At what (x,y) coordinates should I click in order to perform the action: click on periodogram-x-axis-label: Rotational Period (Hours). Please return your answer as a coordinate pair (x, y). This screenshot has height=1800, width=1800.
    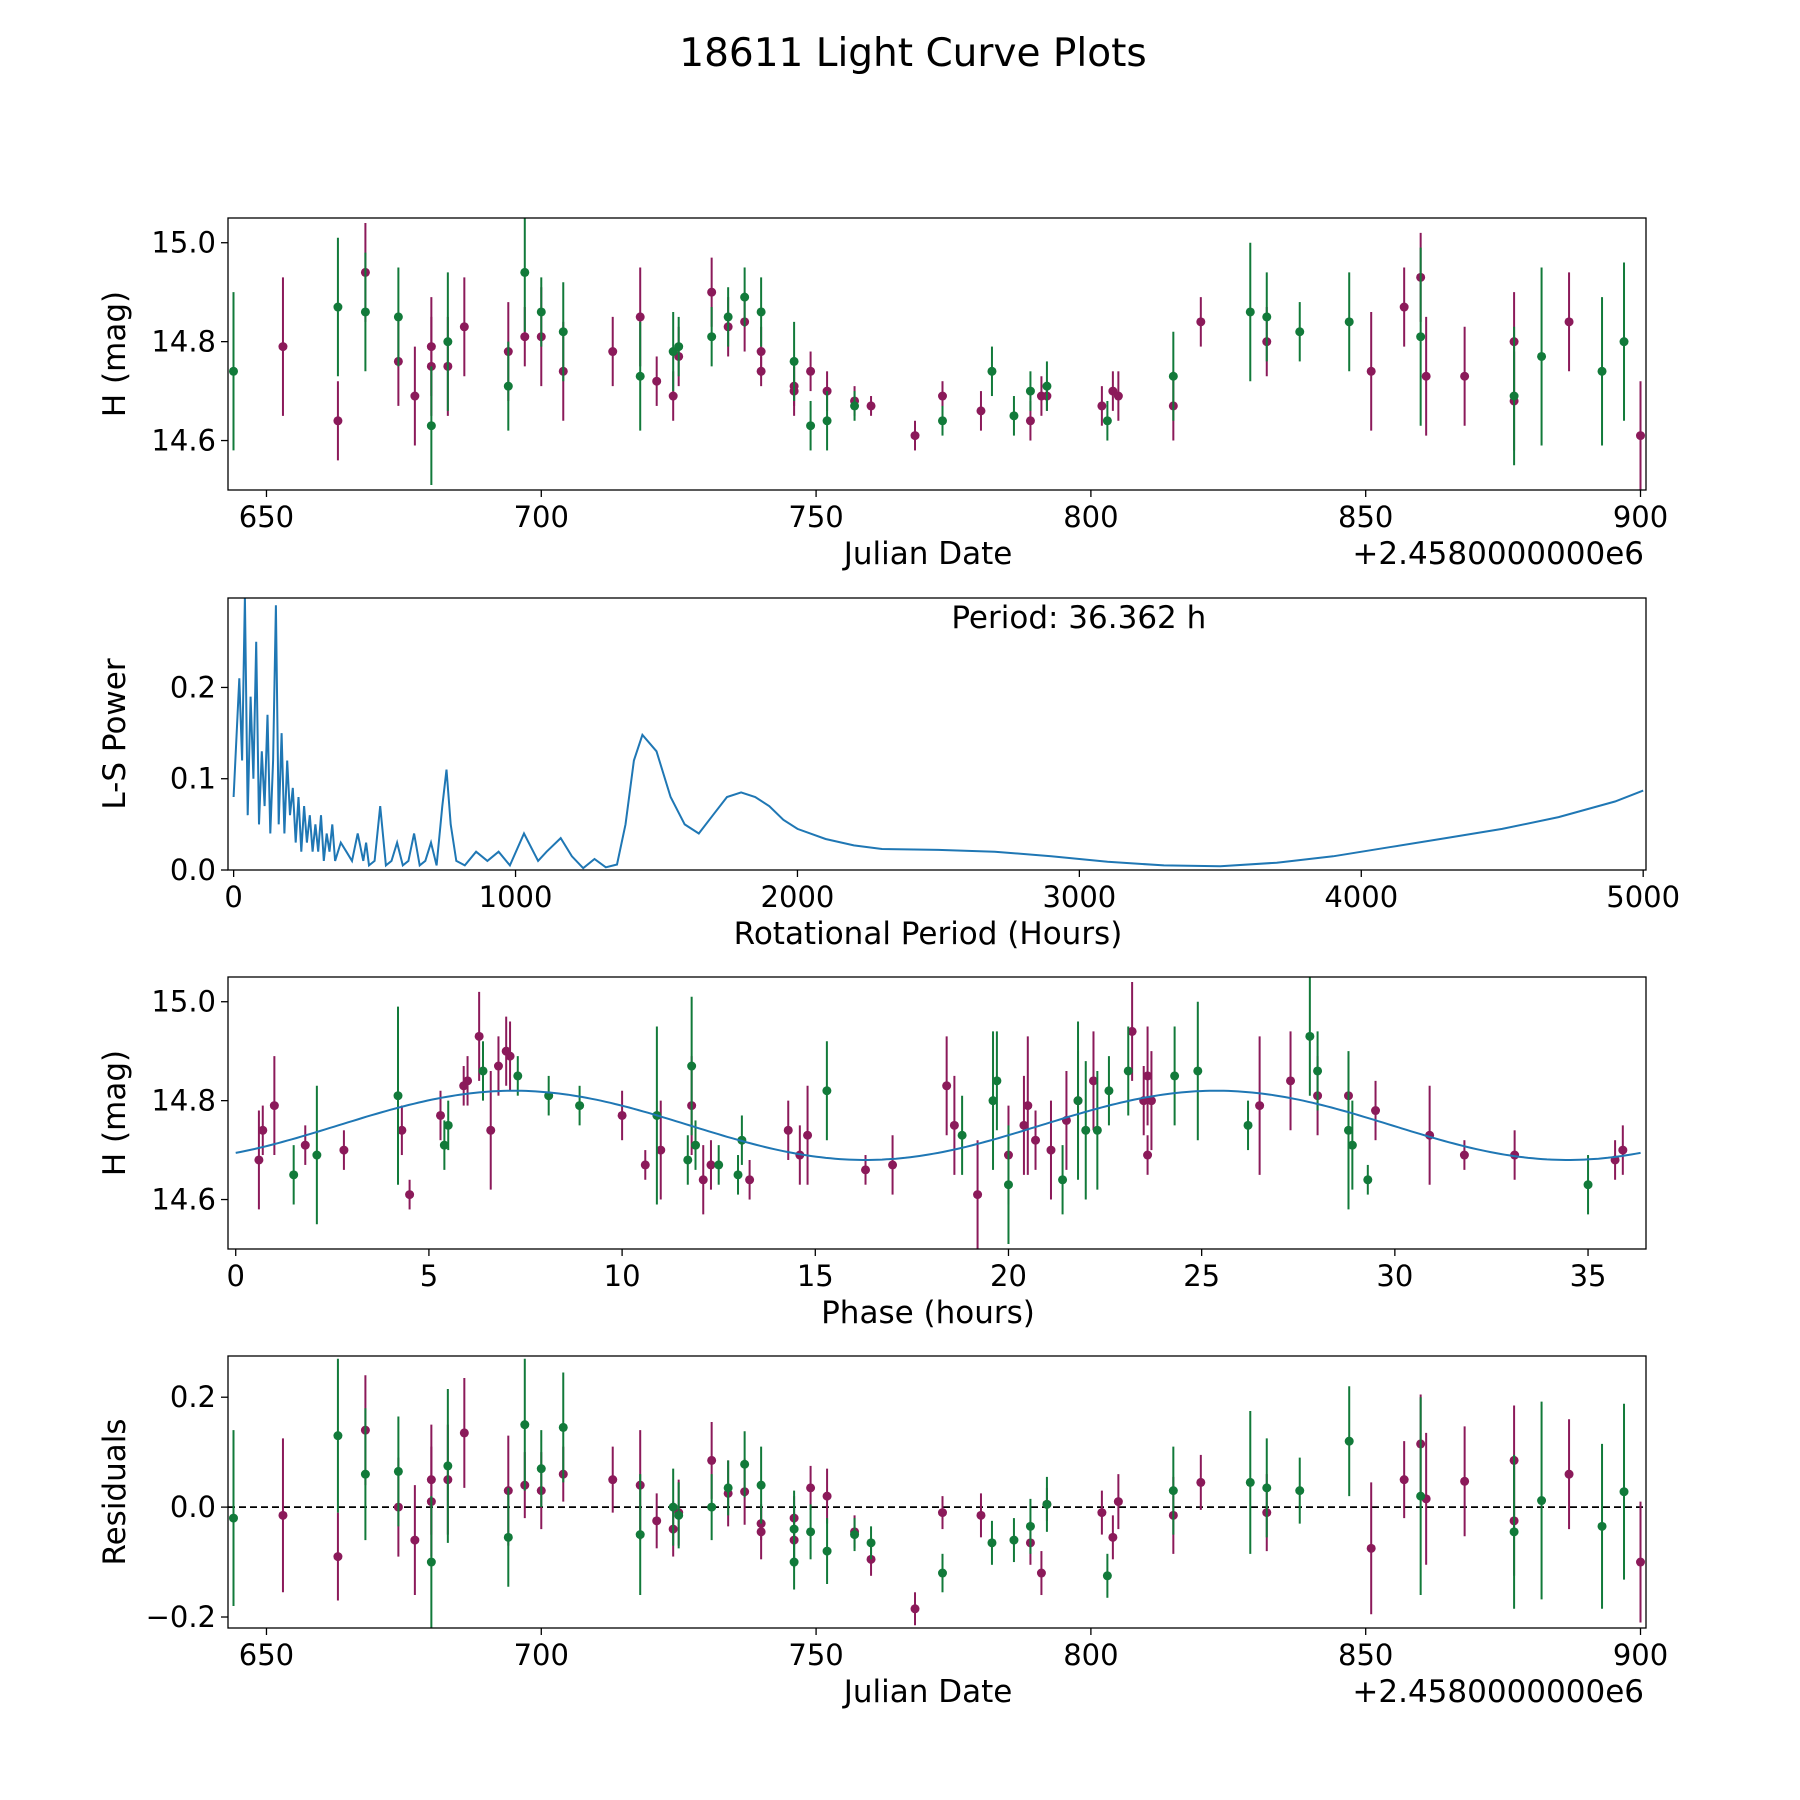
    Looking at the image, I should click on (928, 934).